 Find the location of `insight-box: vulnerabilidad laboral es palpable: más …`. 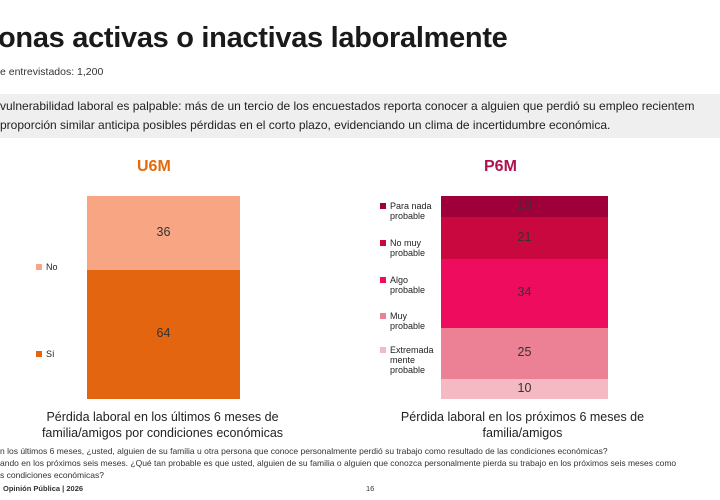

insight-box: vulnerabilidad laboral es palpable: más … is located at coordinates (360, 116).